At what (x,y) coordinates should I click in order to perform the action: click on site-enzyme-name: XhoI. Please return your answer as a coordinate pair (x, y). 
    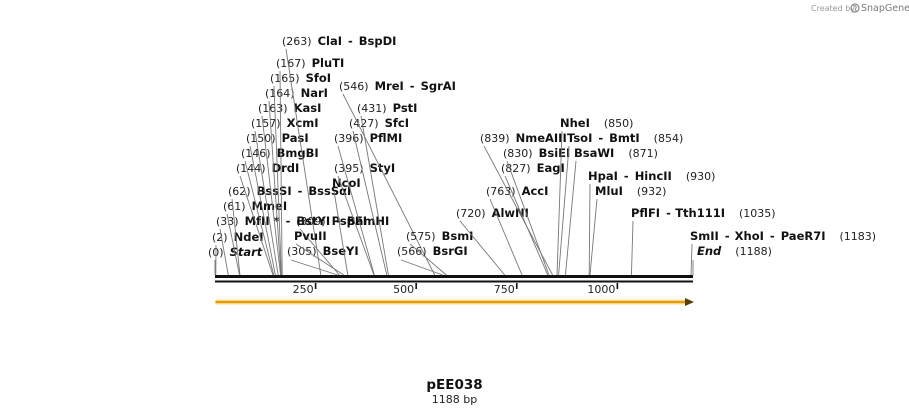
    Looking at the image, I should click on (749, 236).